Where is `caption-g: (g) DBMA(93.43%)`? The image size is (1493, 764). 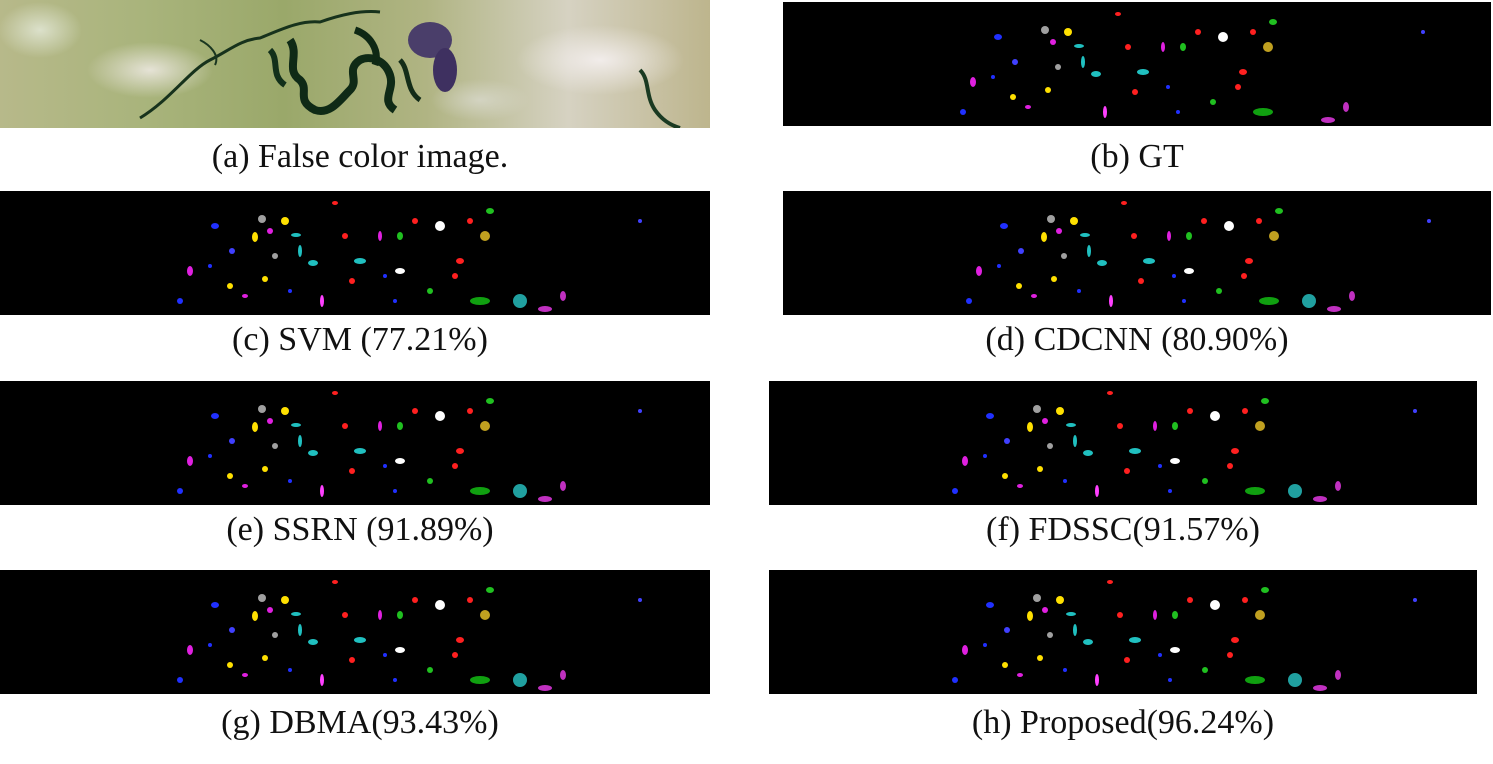 caption-g: (g) DBMA(93.43%) is located at coordinates (360, 722).